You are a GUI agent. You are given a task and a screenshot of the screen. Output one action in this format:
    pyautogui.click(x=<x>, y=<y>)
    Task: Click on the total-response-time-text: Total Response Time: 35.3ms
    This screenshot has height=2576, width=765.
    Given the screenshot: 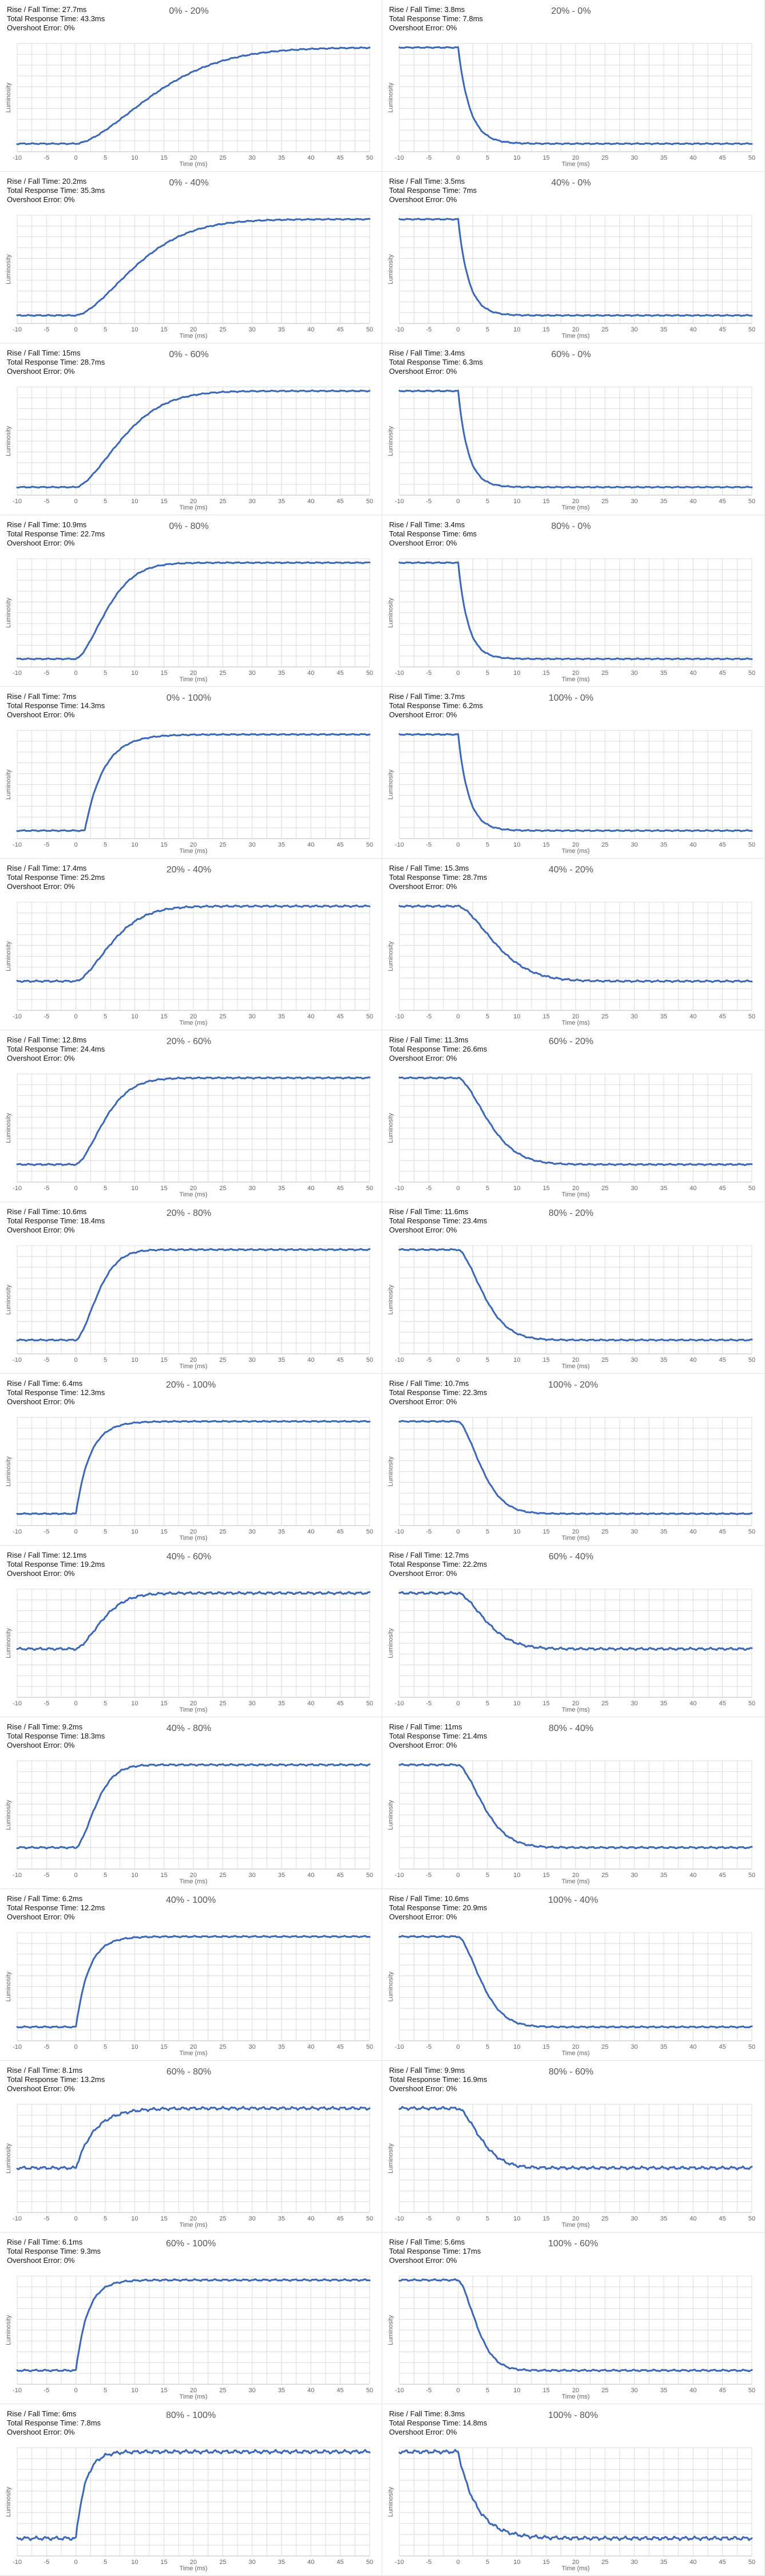 What is the action you would take?
    pyautogui.click(x=56, y=190)
    